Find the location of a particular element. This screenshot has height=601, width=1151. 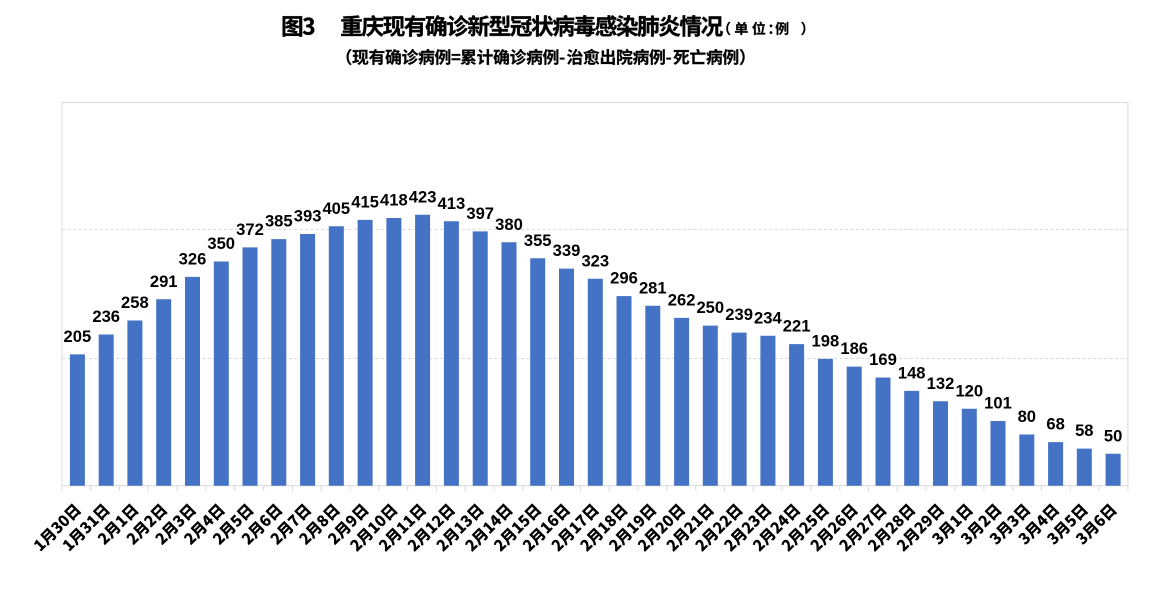

svg-text: 221 is located at coordinates (797, 326).